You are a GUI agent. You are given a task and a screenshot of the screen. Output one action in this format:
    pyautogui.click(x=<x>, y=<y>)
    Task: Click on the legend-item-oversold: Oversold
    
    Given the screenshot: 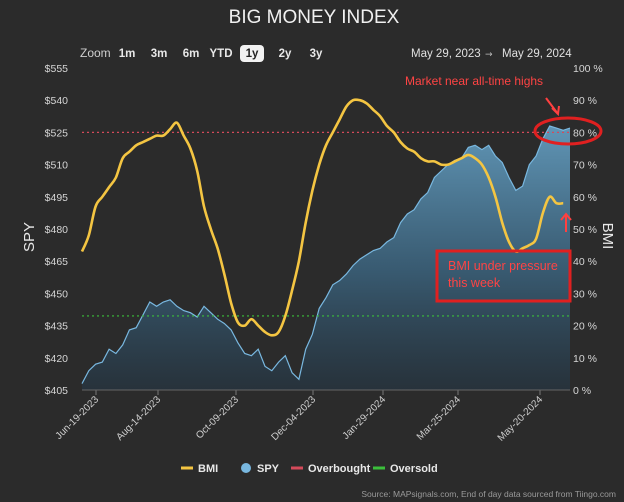 What is the action you would take?
    pyautogui.click(x=405, y=469)
    